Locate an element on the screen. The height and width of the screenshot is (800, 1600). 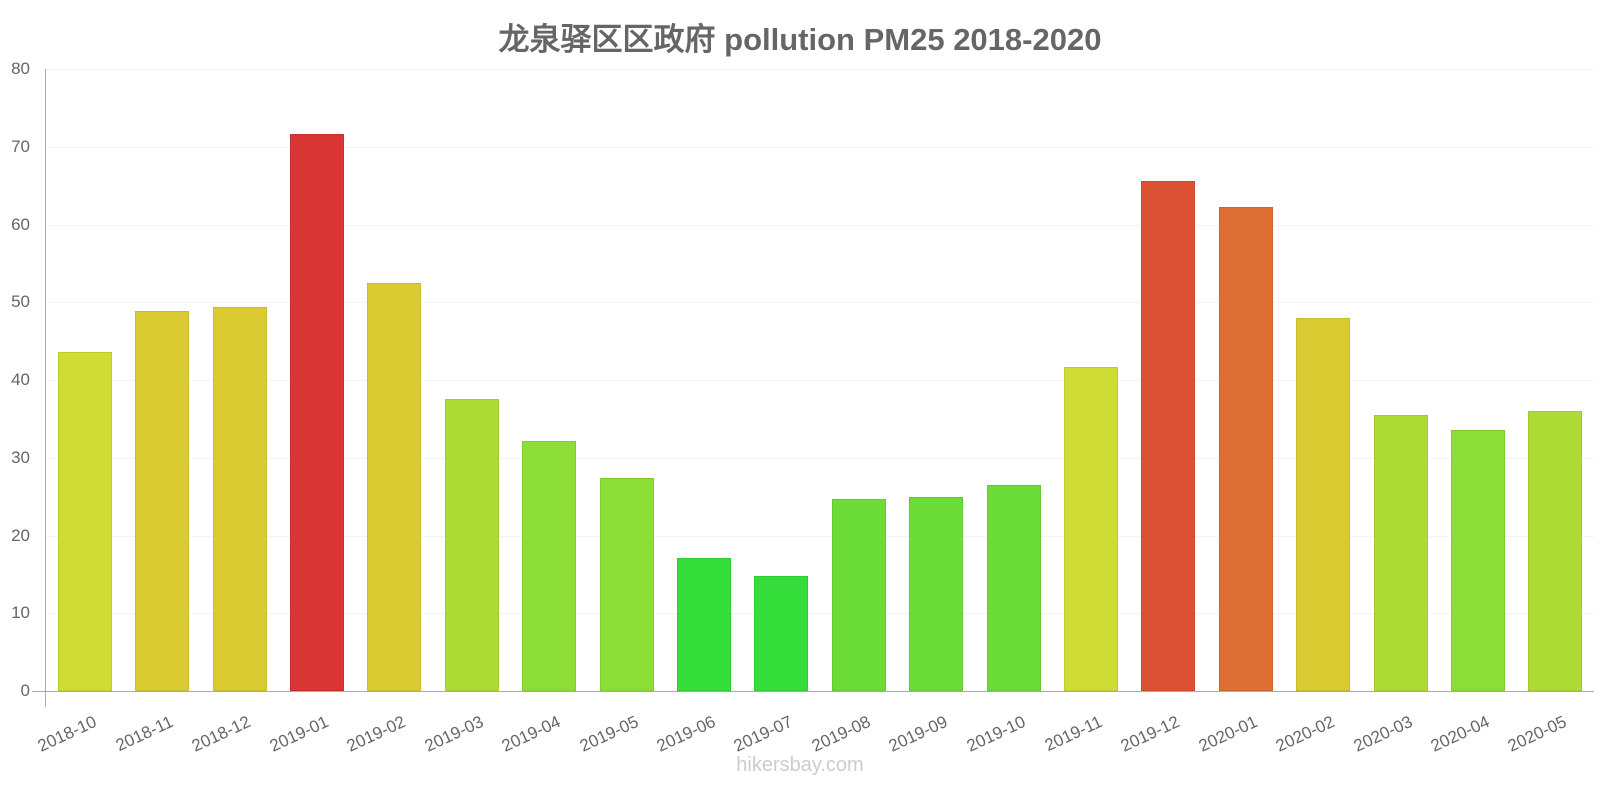
watermark: hikersbay.com is located at coordinates (800, 765).